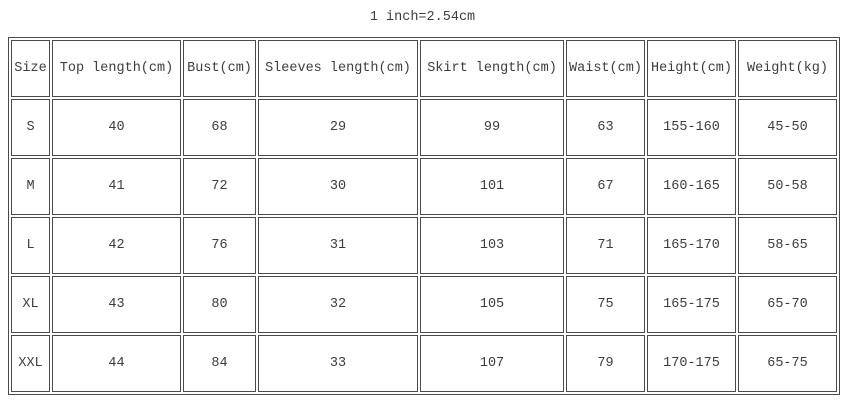 This screenshot has height=409, width=845. I want to click on table-cell: 65-75, so click(787, 363).